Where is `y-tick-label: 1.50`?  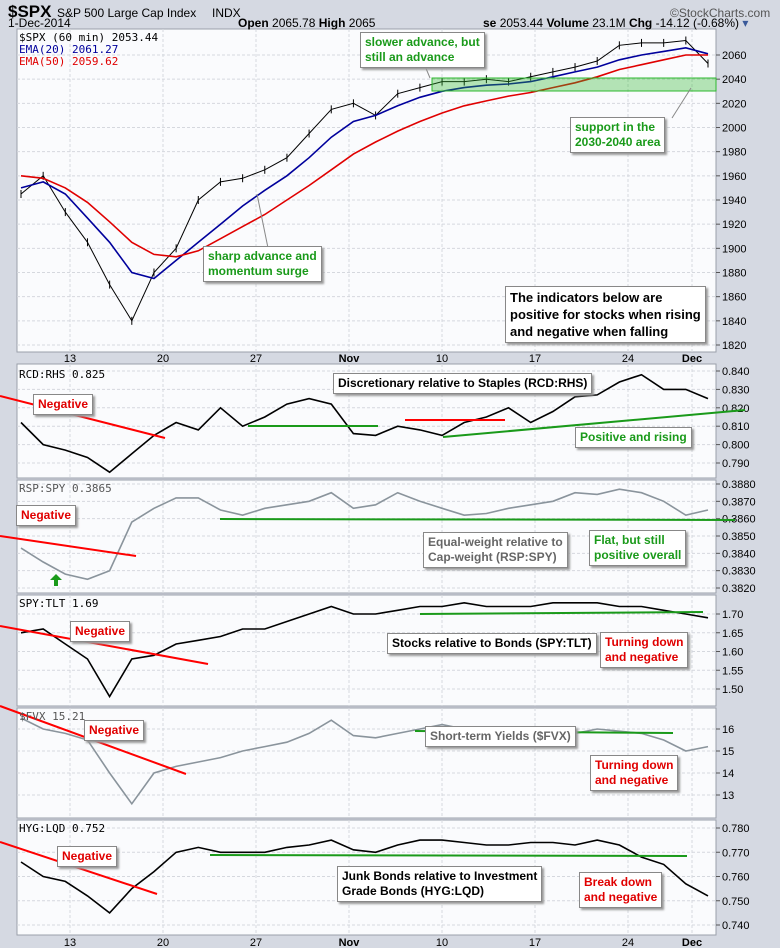 y-tick-label: 1.50 is located at coordinates (732, 690).